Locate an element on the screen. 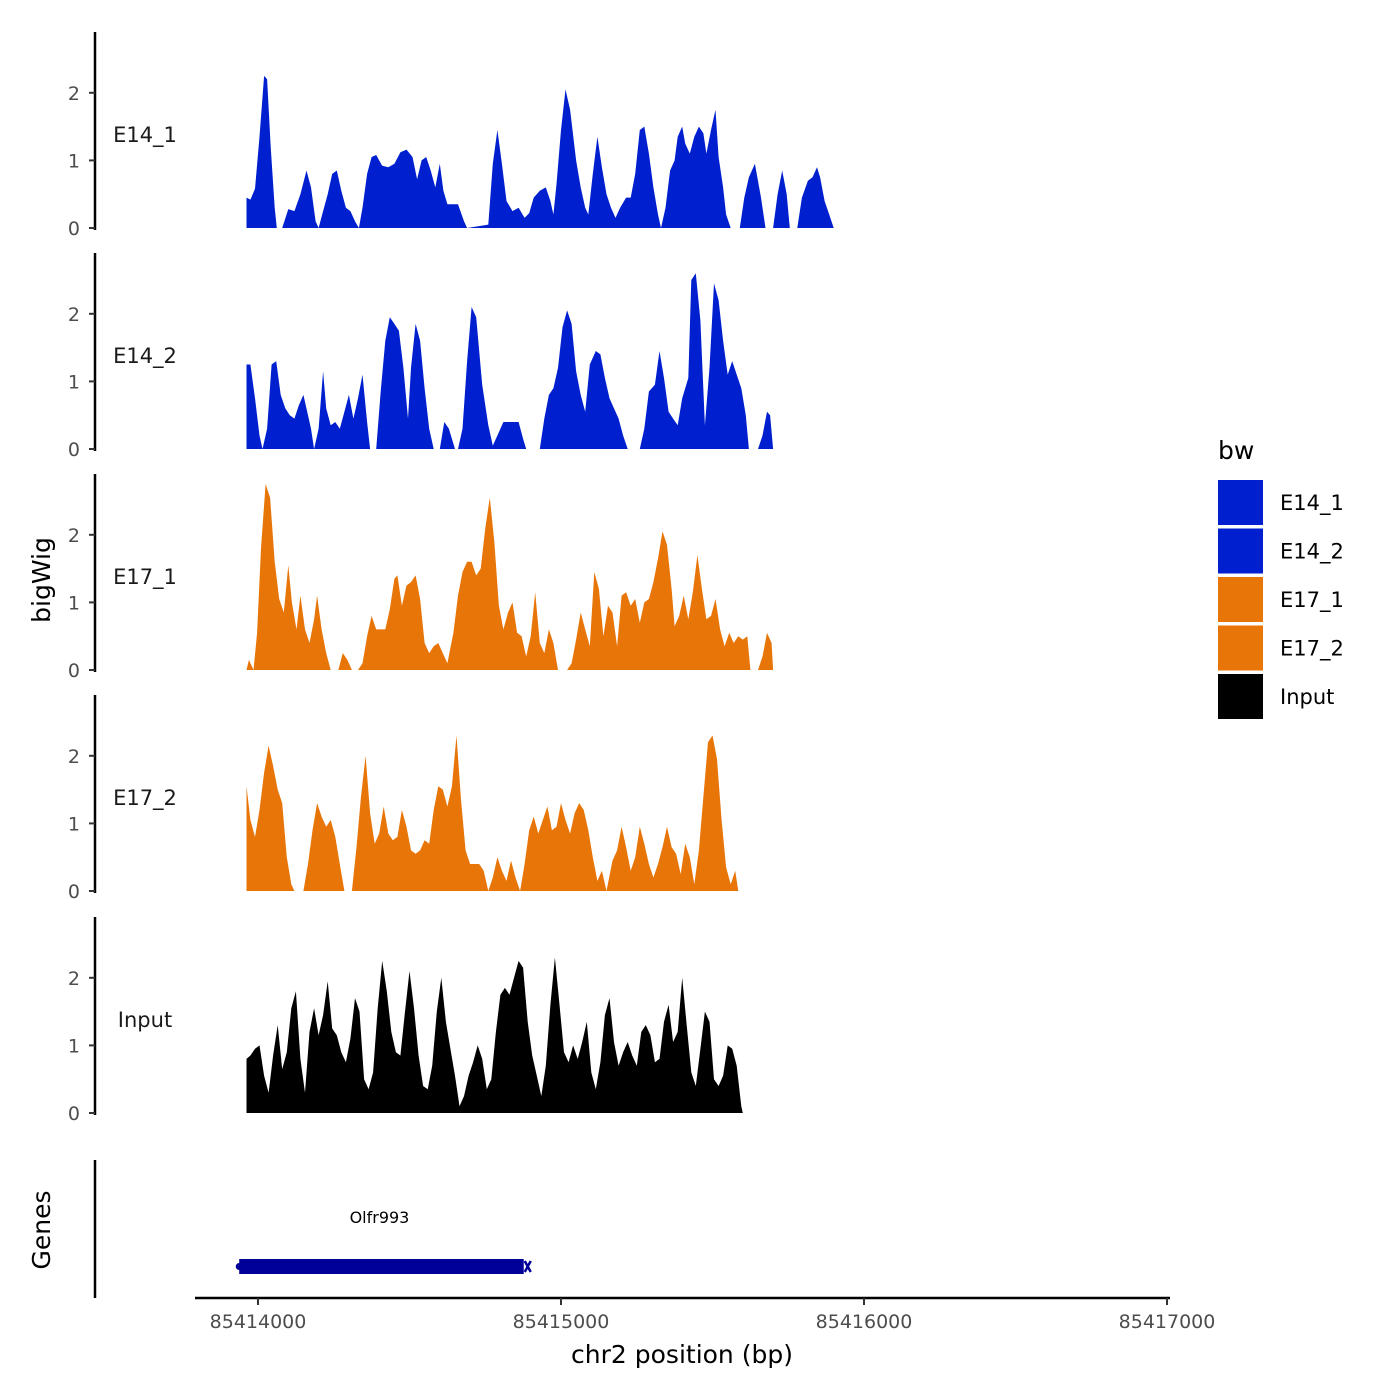 Image resolution: width=1400 pixels, height=1400 pixels. legend: bw E14_1 E14_2 E17_1 E17_2 Input is located at coordinates (1281, 577).